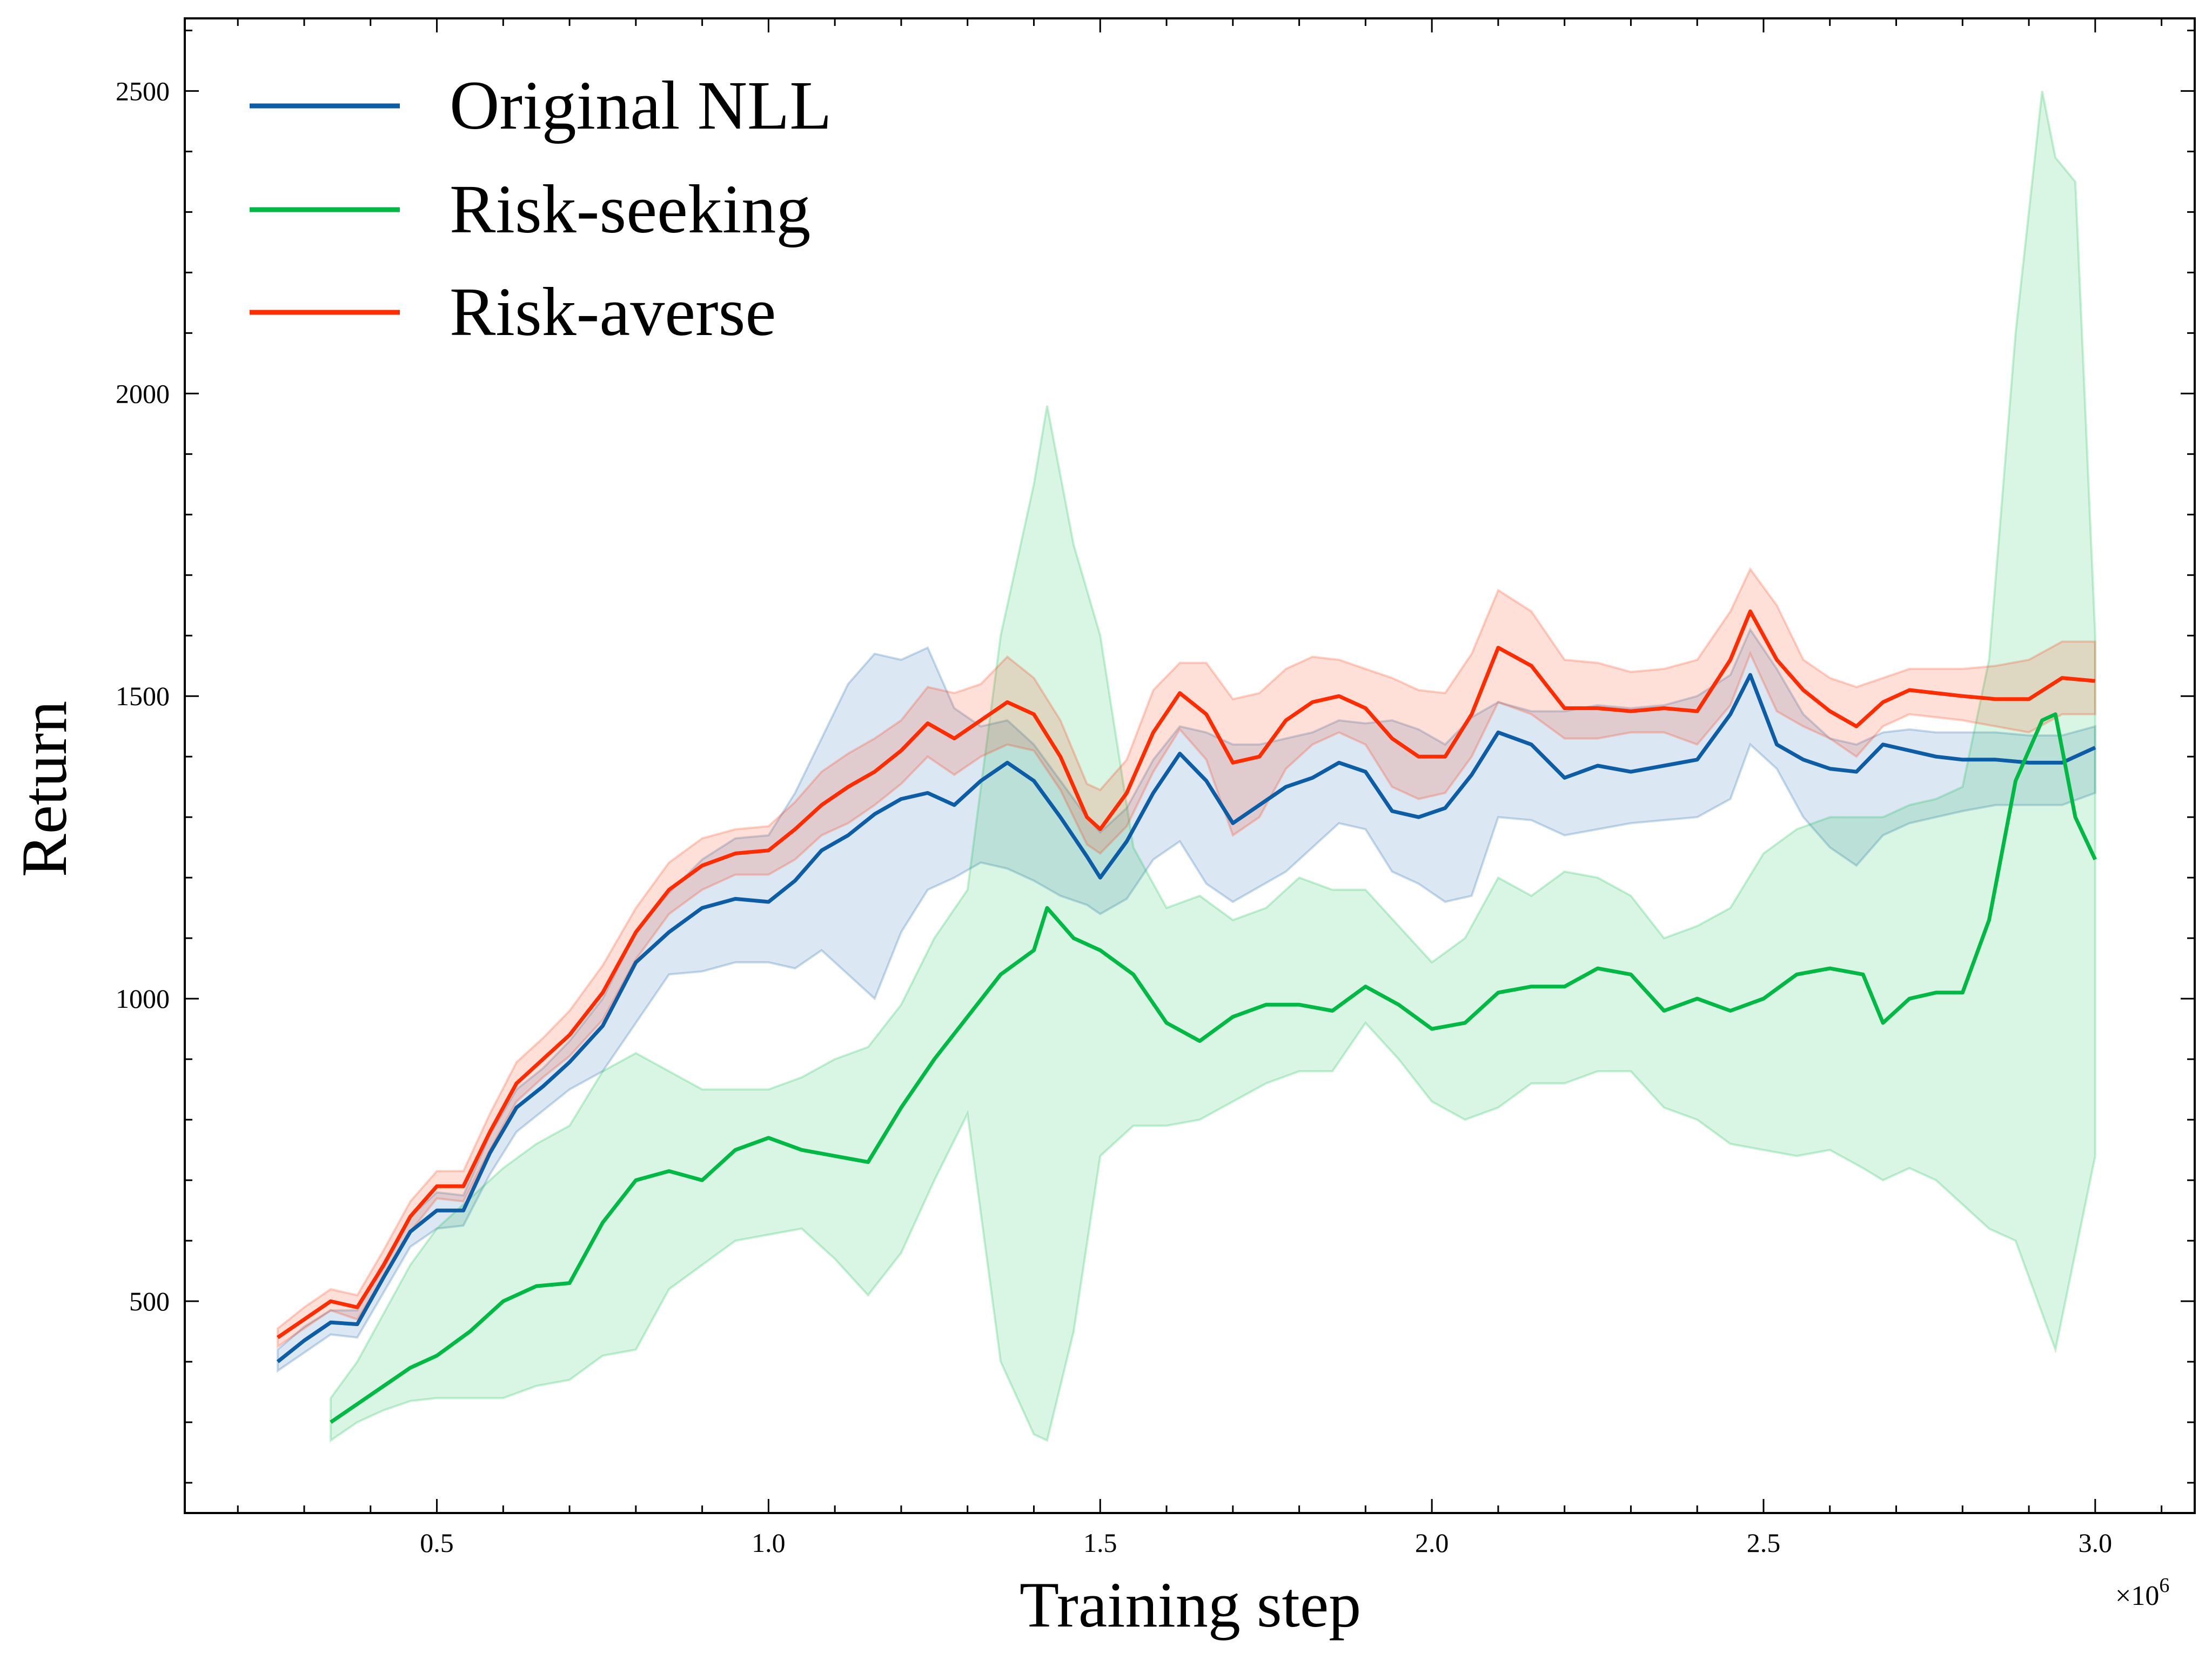 This screenshot has width=2212, height=1660. I want to click on legend-label-risk-averse: Risk-averse, so click(613, 312).